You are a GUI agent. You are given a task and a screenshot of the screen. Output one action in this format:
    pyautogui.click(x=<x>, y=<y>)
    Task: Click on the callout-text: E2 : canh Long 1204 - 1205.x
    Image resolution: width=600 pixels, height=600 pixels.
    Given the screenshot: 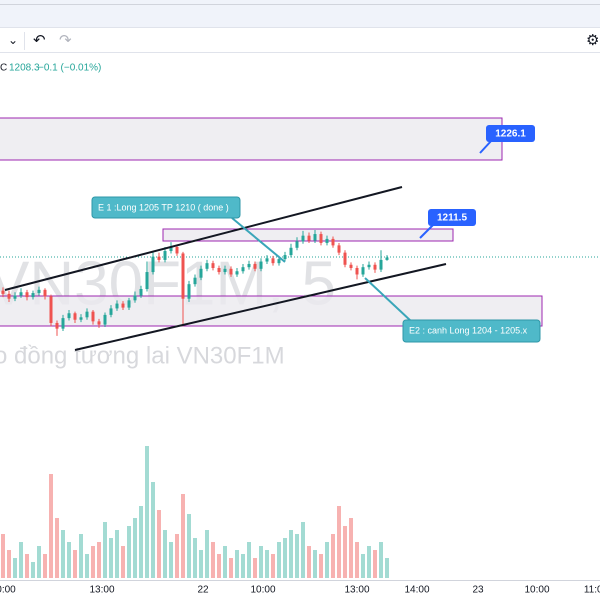 What is the action you would take?
    pyautogui.click(x=468, y=330)
    